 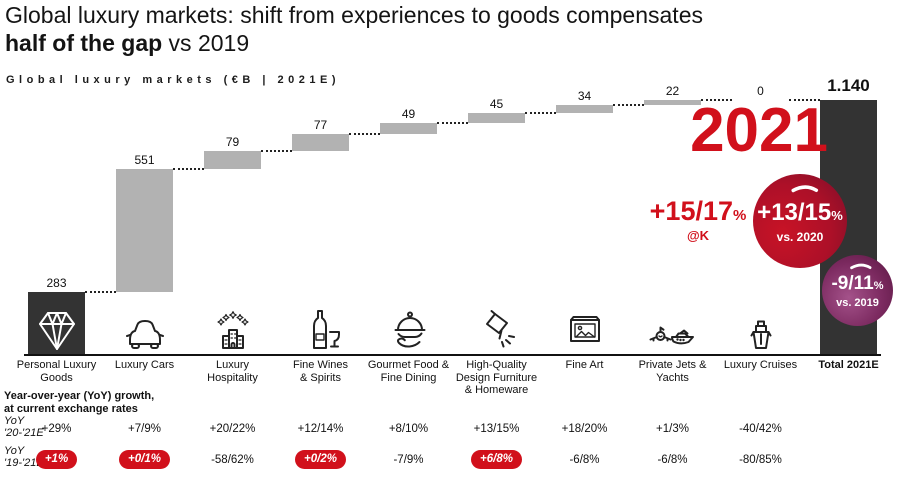 I want to click on yoy-cell: +12/14%, so click(x=320, y=429).